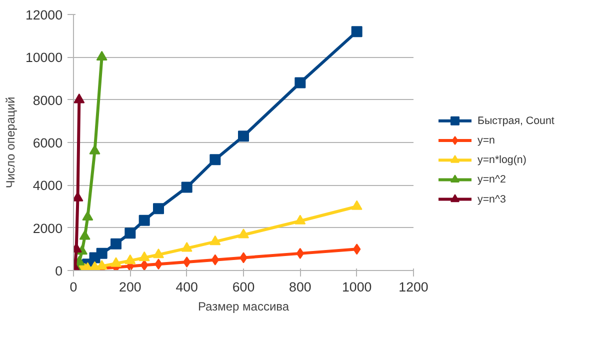 This screenshot has height=340, width=606. I want to click on y-tick-label: 6000, so click(47, 143).